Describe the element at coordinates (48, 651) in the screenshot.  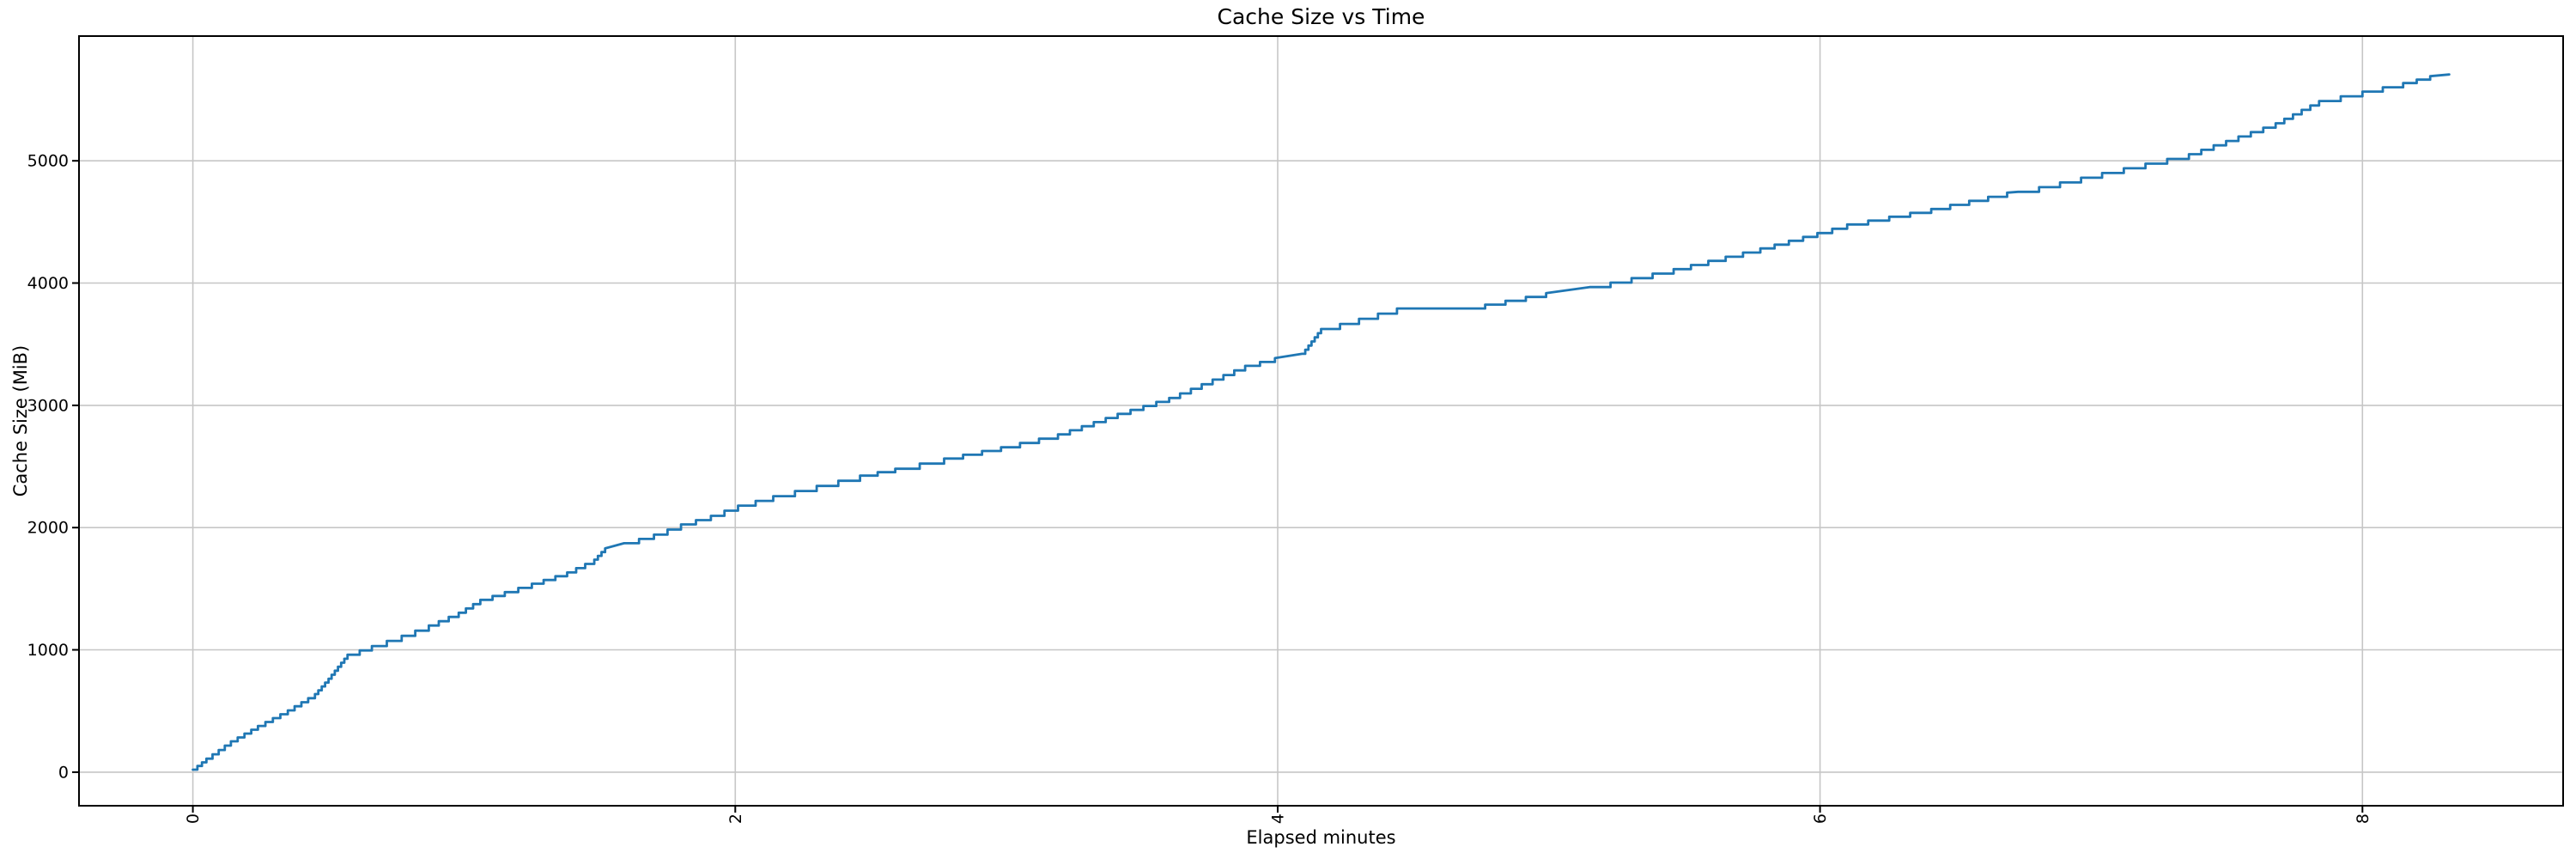
I see `y-tick-label: 1000` at that location.